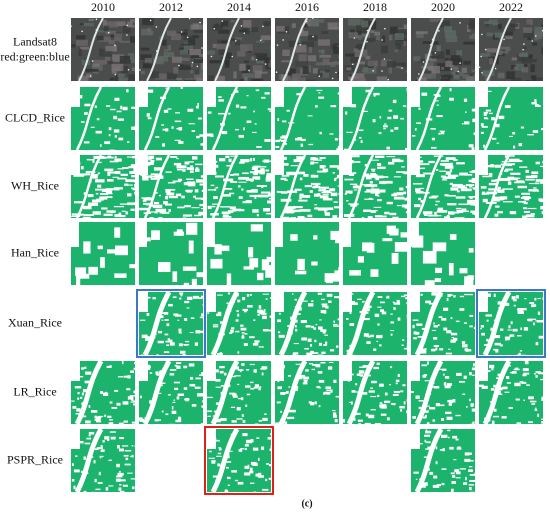 This screenshot has width=550, height=518. I want to click on row-label: PSPR_Rice, so click(35, 459).